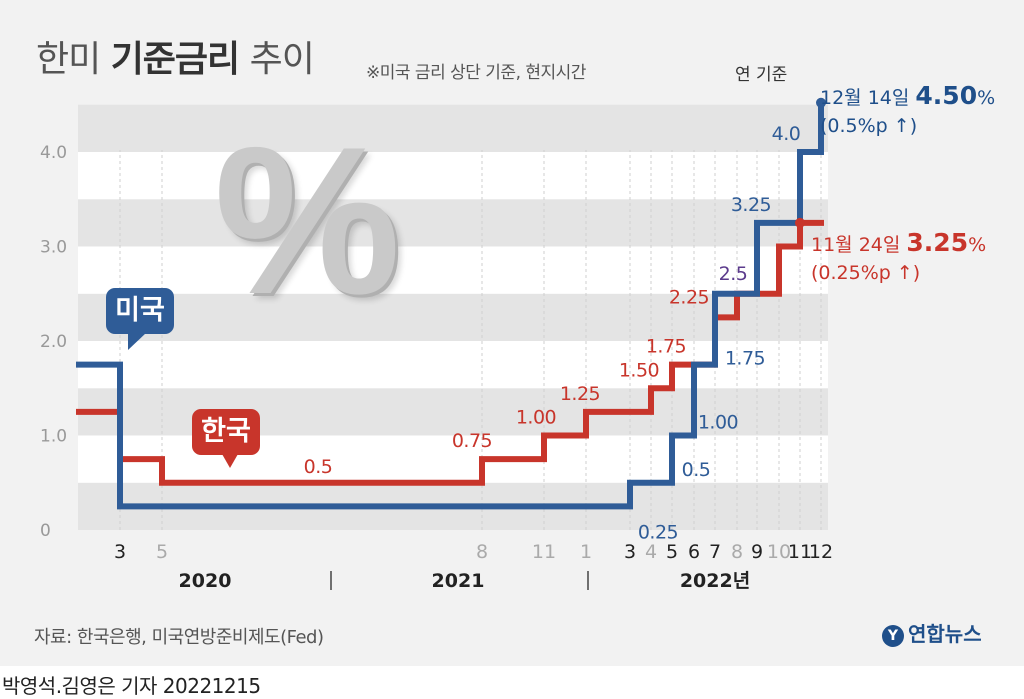  What do you see at coordinates (868, 98) in the screenshot?
I see `us-callout-date: 12월 14일` at bounding box center [868, 98].